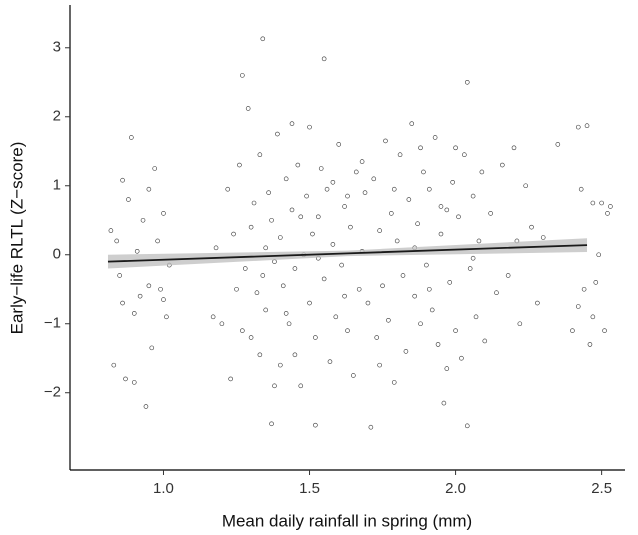  I want to click on x-tick-label: 2.0, so click(455, 488).